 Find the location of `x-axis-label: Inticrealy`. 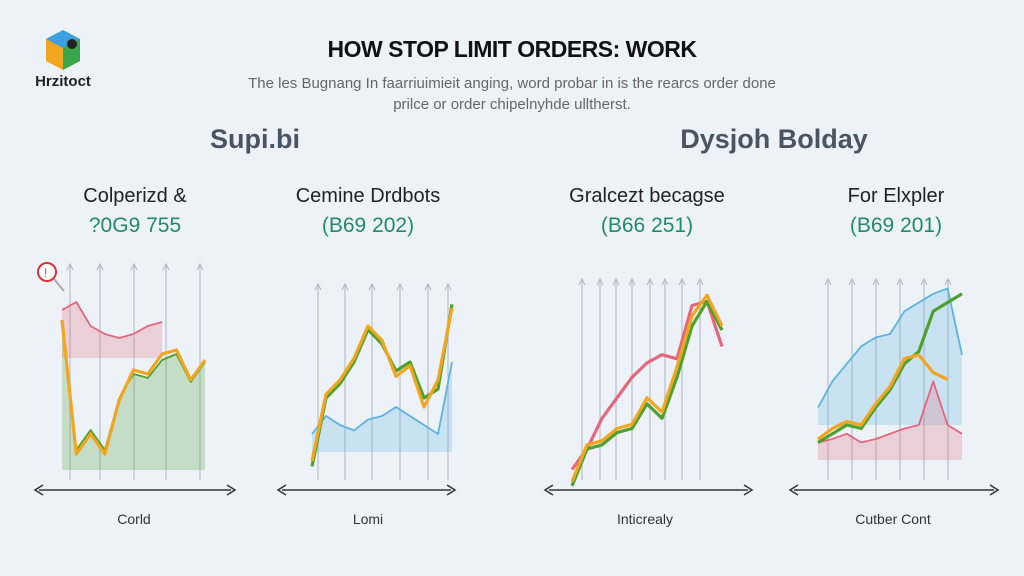

x-axis-label: Inticrealy is located at coordinates (645, 519).